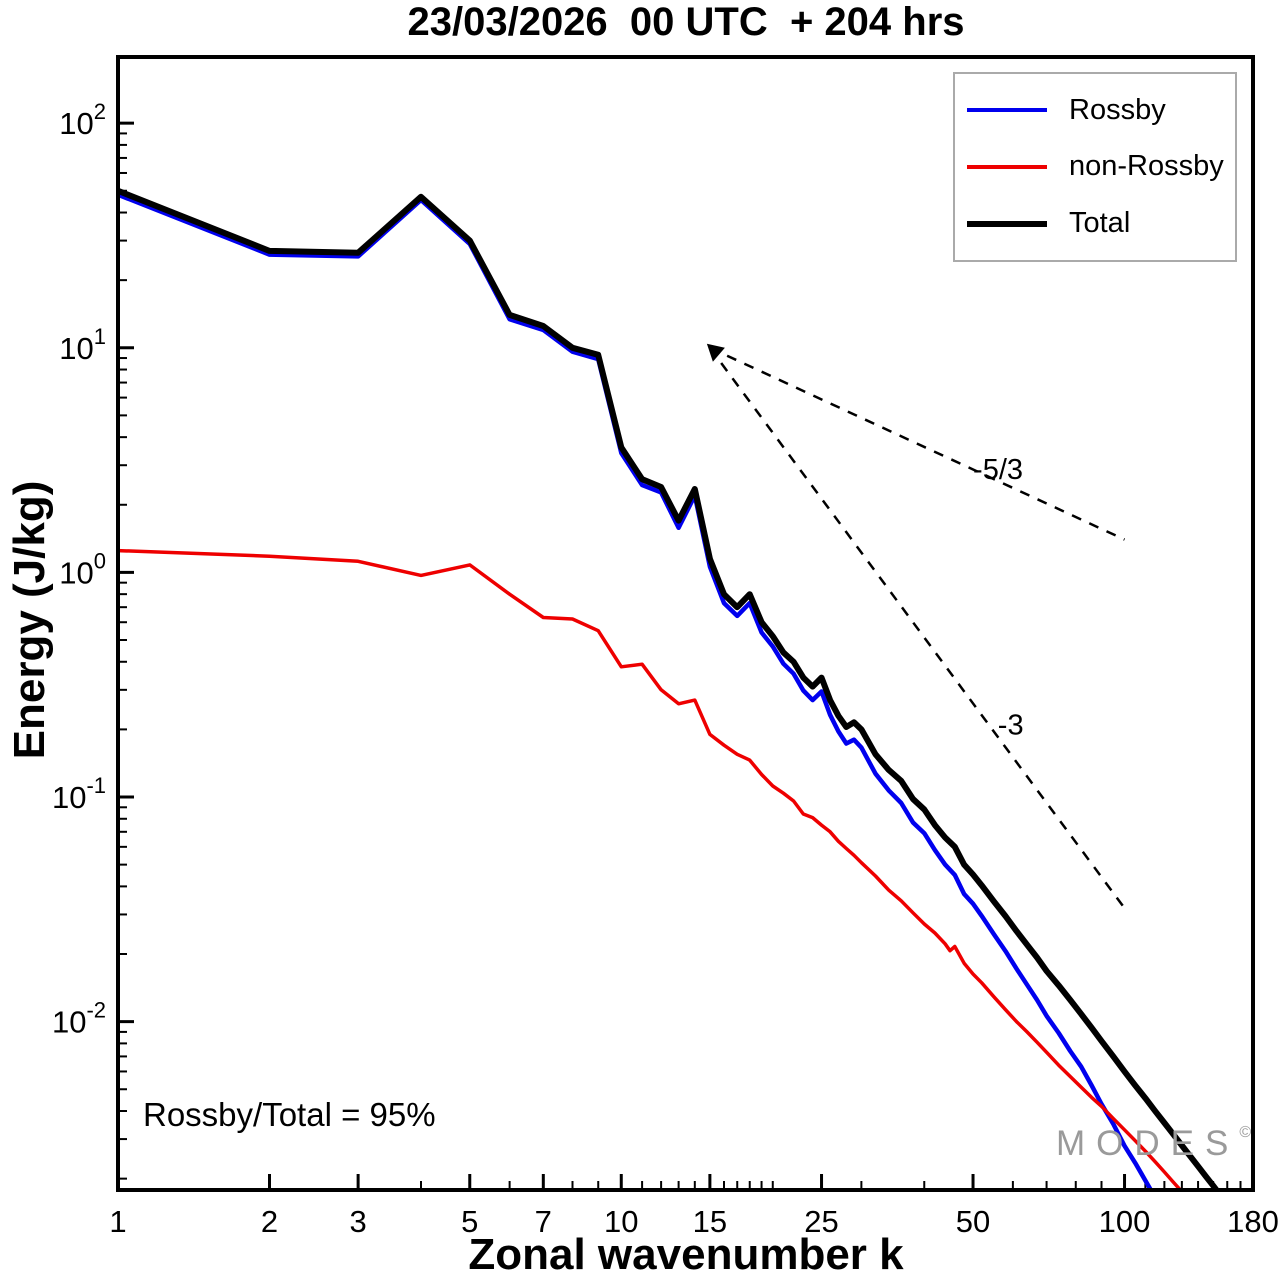 The height and width of the screenshot is (1281, 1280). I want to click on legend-item-non-rossby: non-Rossby, so click(1095, 166).